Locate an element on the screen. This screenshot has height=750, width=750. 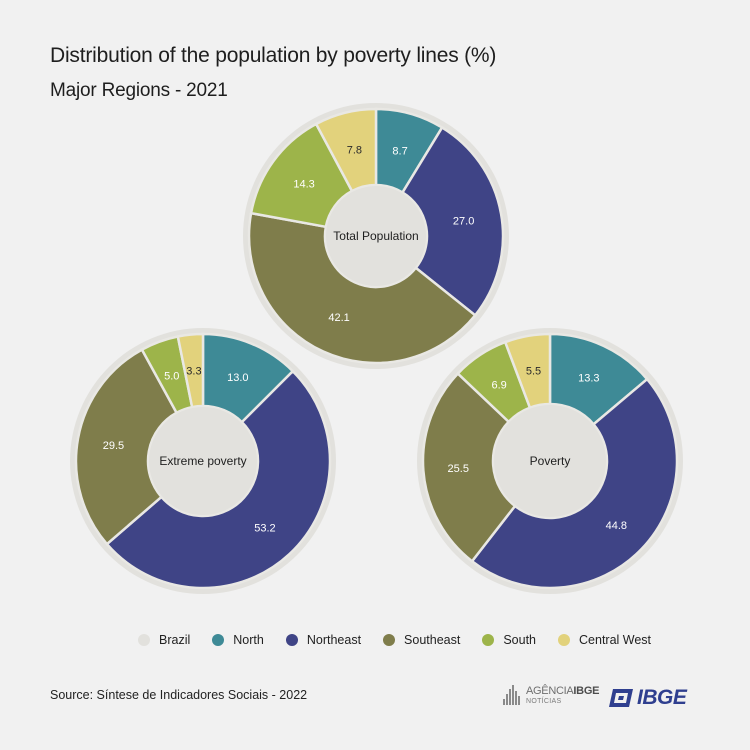
legend-label-north: North is located at coordinates (248, 640).